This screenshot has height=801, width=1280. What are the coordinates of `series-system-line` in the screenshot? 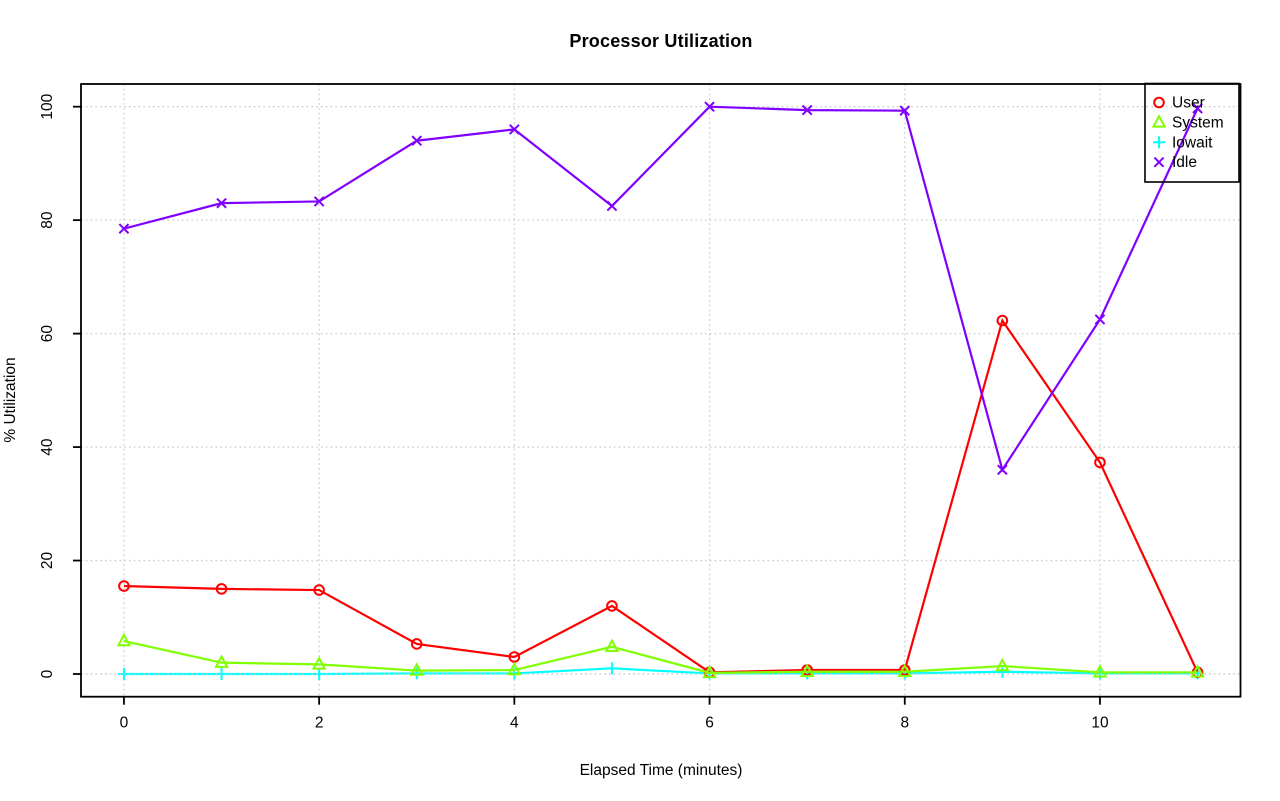 It's located at (660, 657).